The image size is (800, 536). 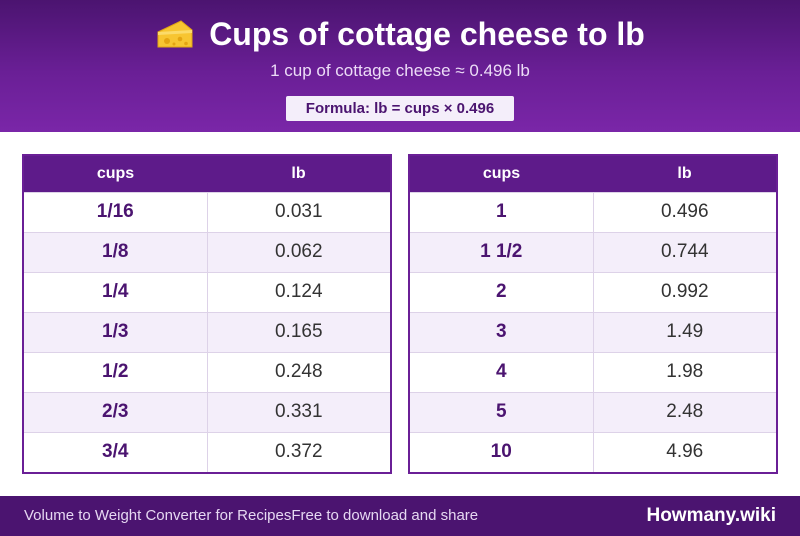 I want to click on lb-cell: 0.744, so click(x=684, y=251).